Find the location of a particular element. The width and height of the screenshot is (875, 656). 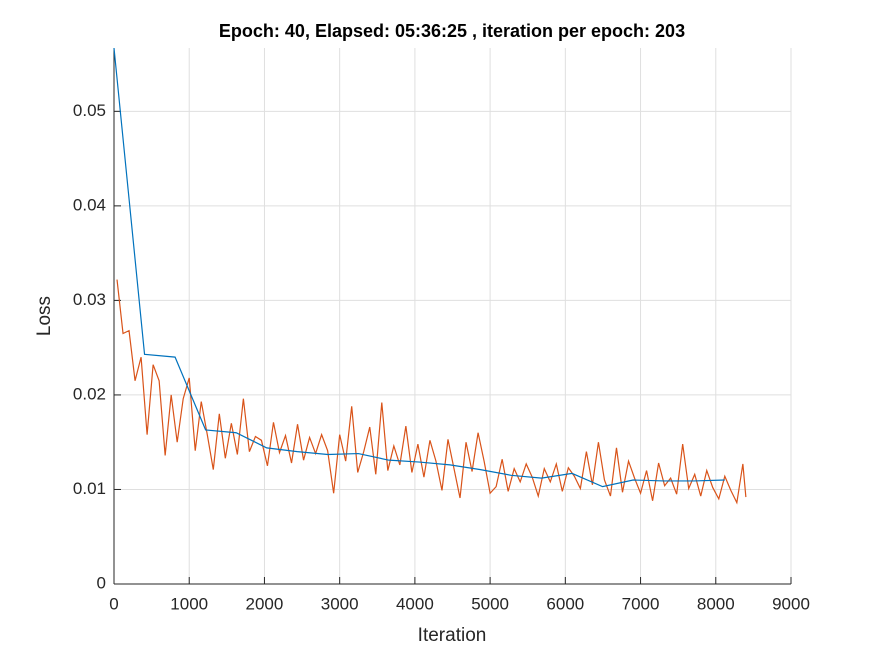

x-tick-label: 2000 is located at coordinates (265, 603).